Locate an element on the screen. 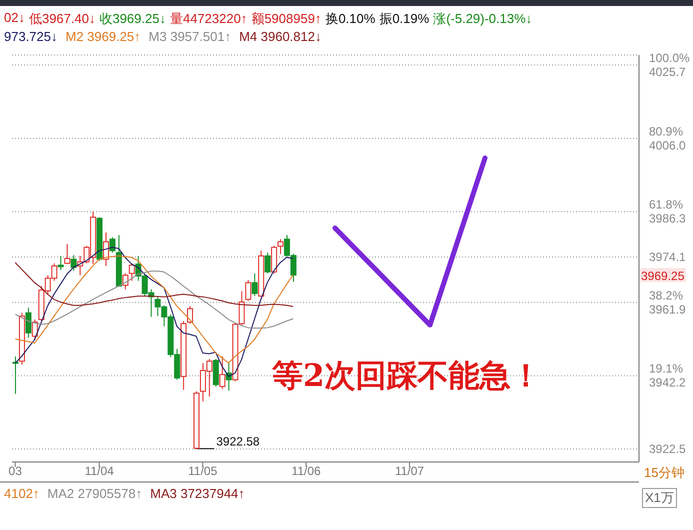 The height and width of the screenshot is (530, 693). y-tick-label: 3974.1 is located at coordinates (667, 257).